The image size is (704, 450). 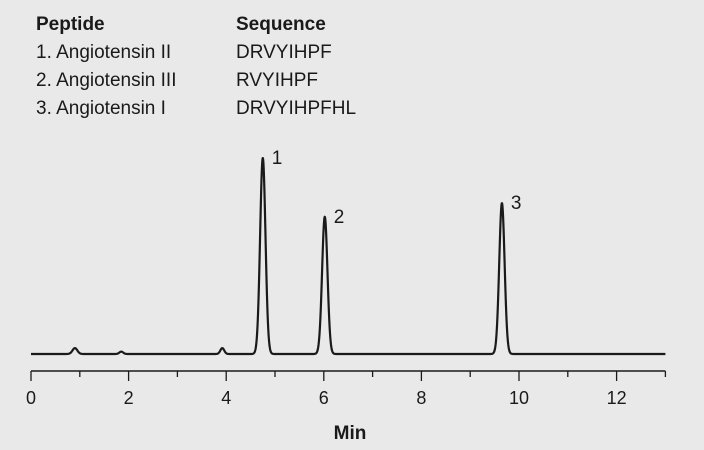 I want to click on x-axis: 0 2 4 6 8 10 12, so click(x=346, y=389).